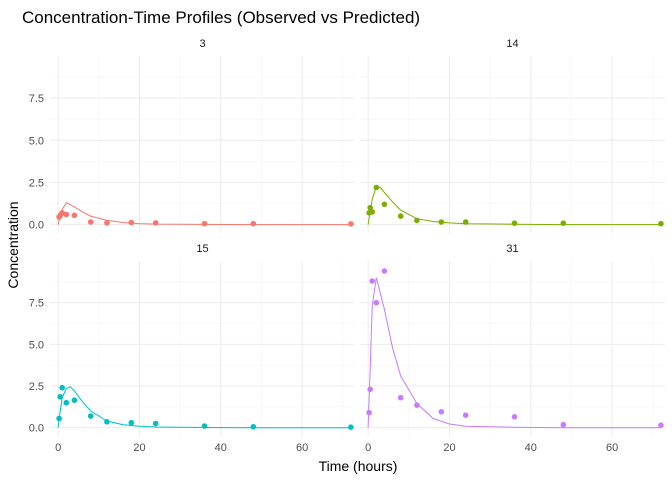 The image size is (672, 480). I want to click on facet-label: 14, so click(512, 44).